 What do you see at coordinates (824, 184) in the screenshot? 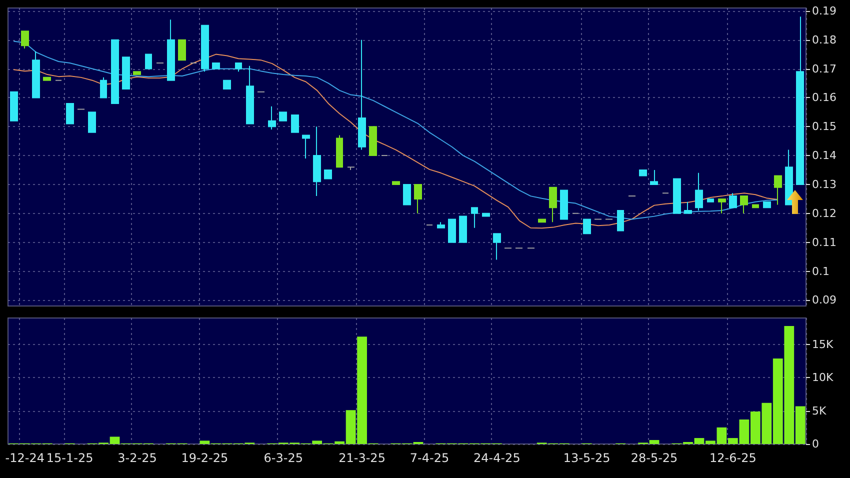
I see `y-tick-label: 0.13` at bounding box center [824, 184].